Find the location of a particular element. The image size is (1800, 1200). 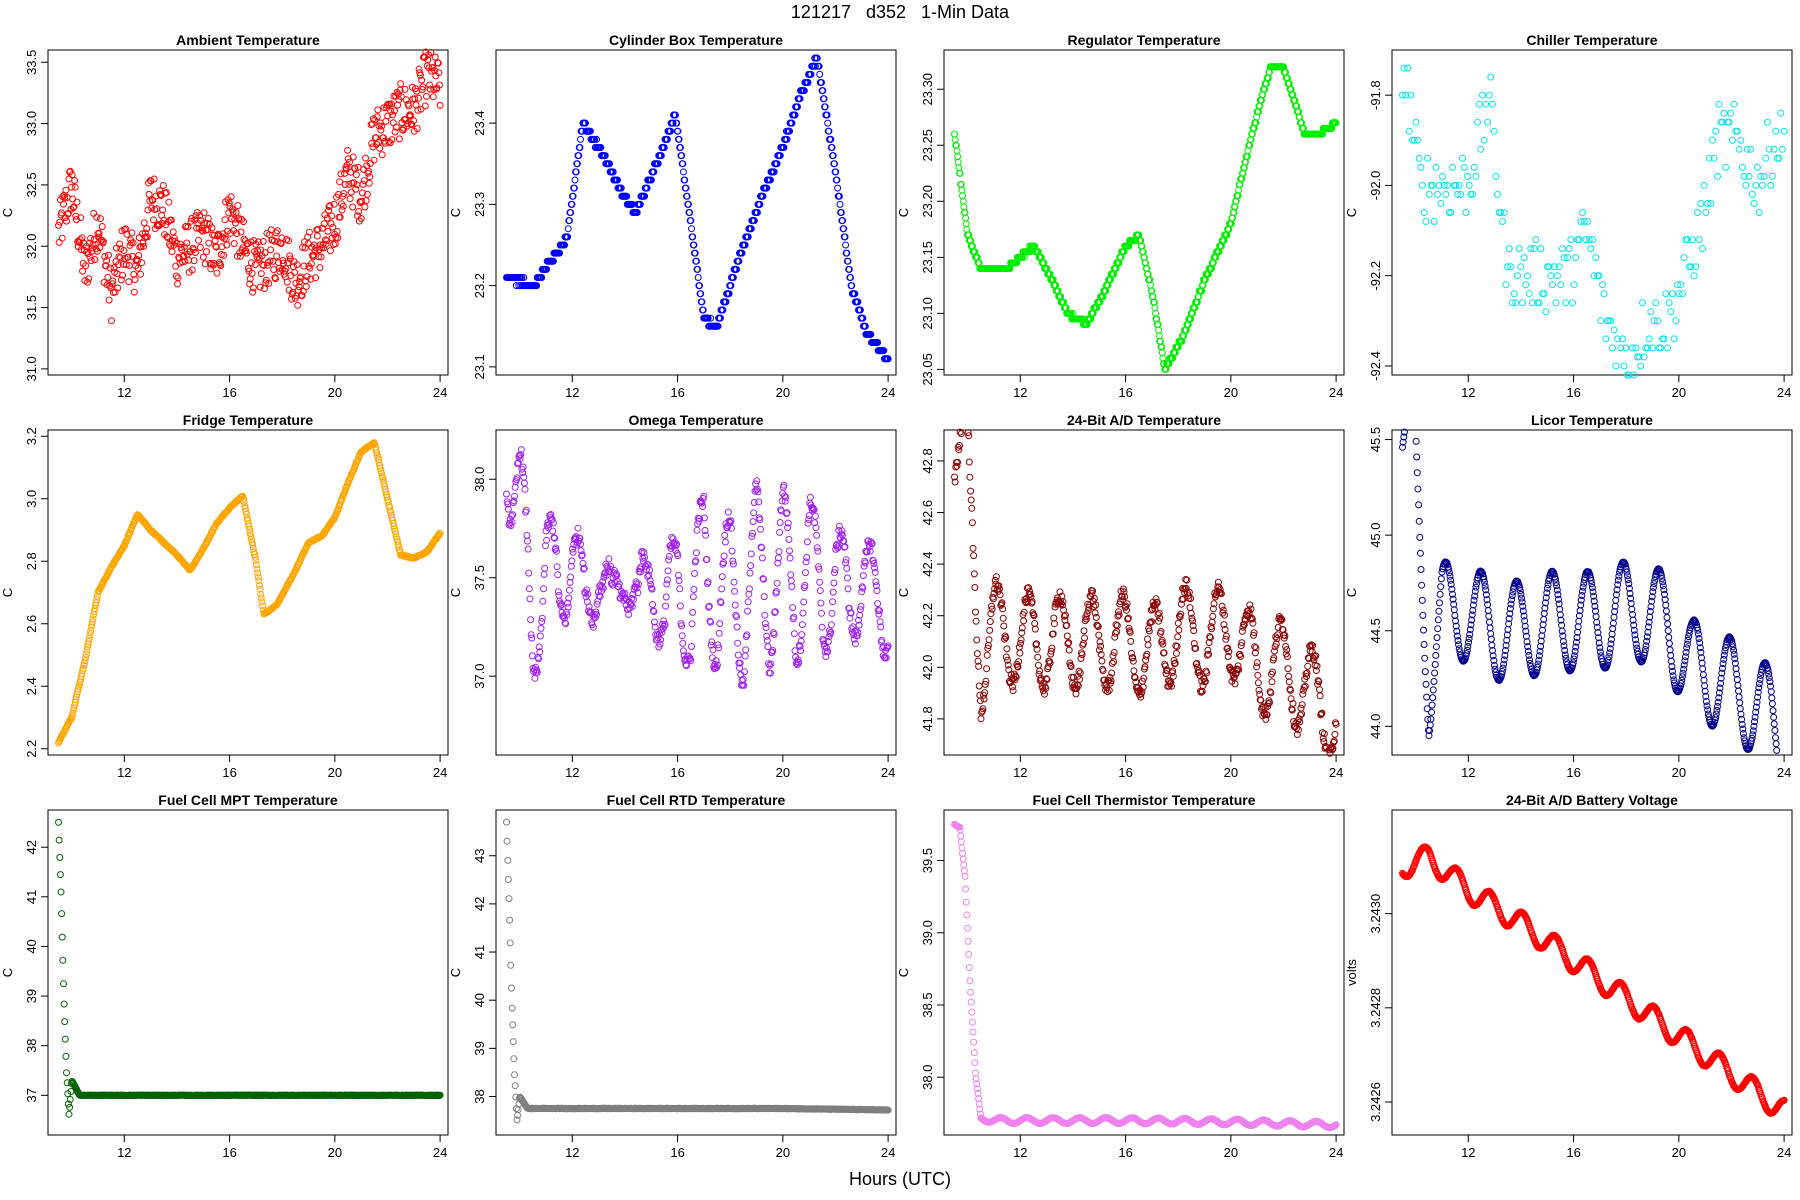

y-tick-label: 32.0 is located at coordinates (31, 246).